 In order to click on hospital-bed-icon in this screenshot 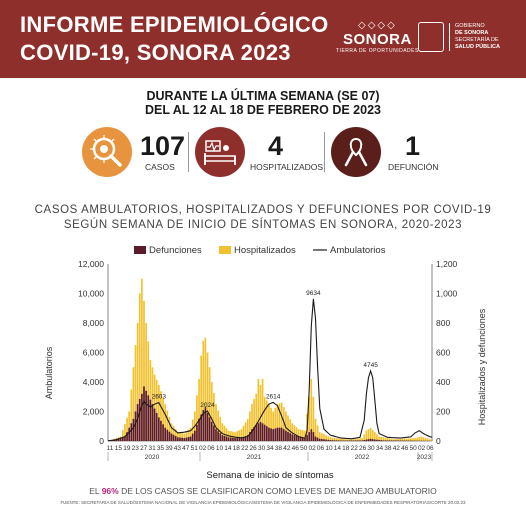, I will do `click(220, 152)`.